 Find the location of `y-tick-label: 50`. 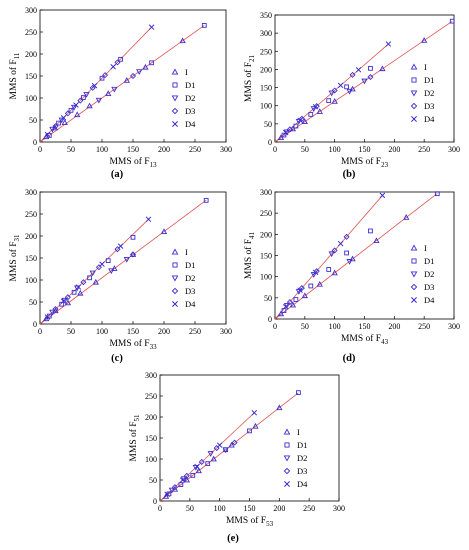

y-tick-label: 50 is located at coordinates (33, 120).